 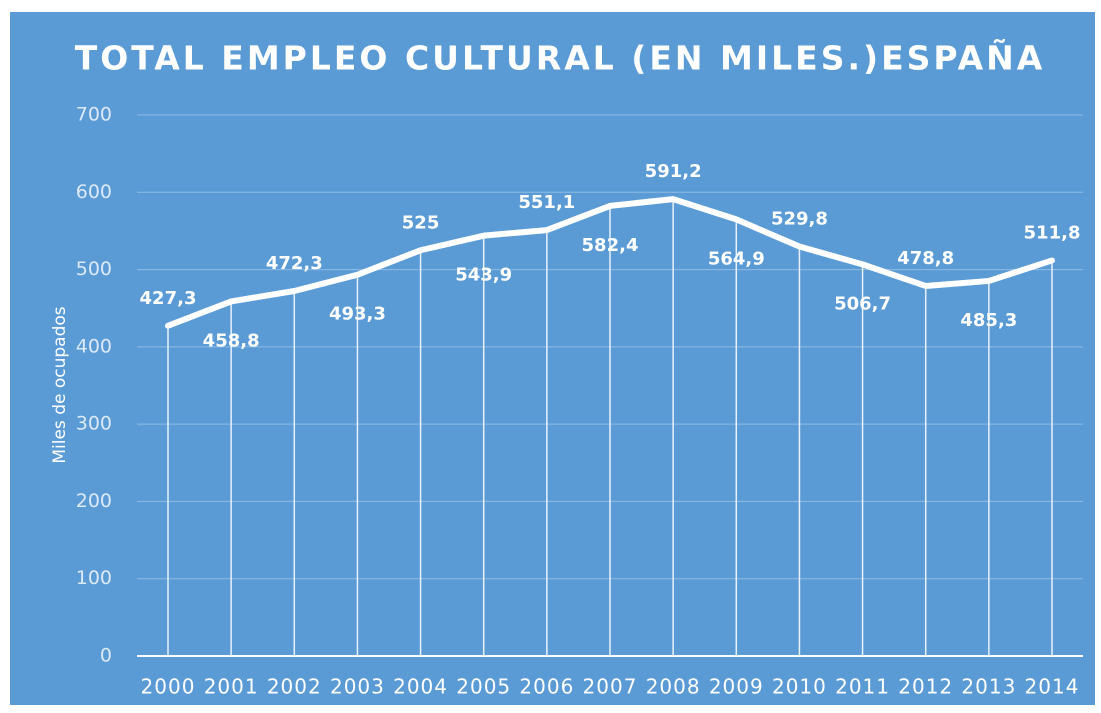 What do you see at coordinates (862, 303) in the screenshot?
I see `data-label: 506,7` at bounding box center [862, 303].